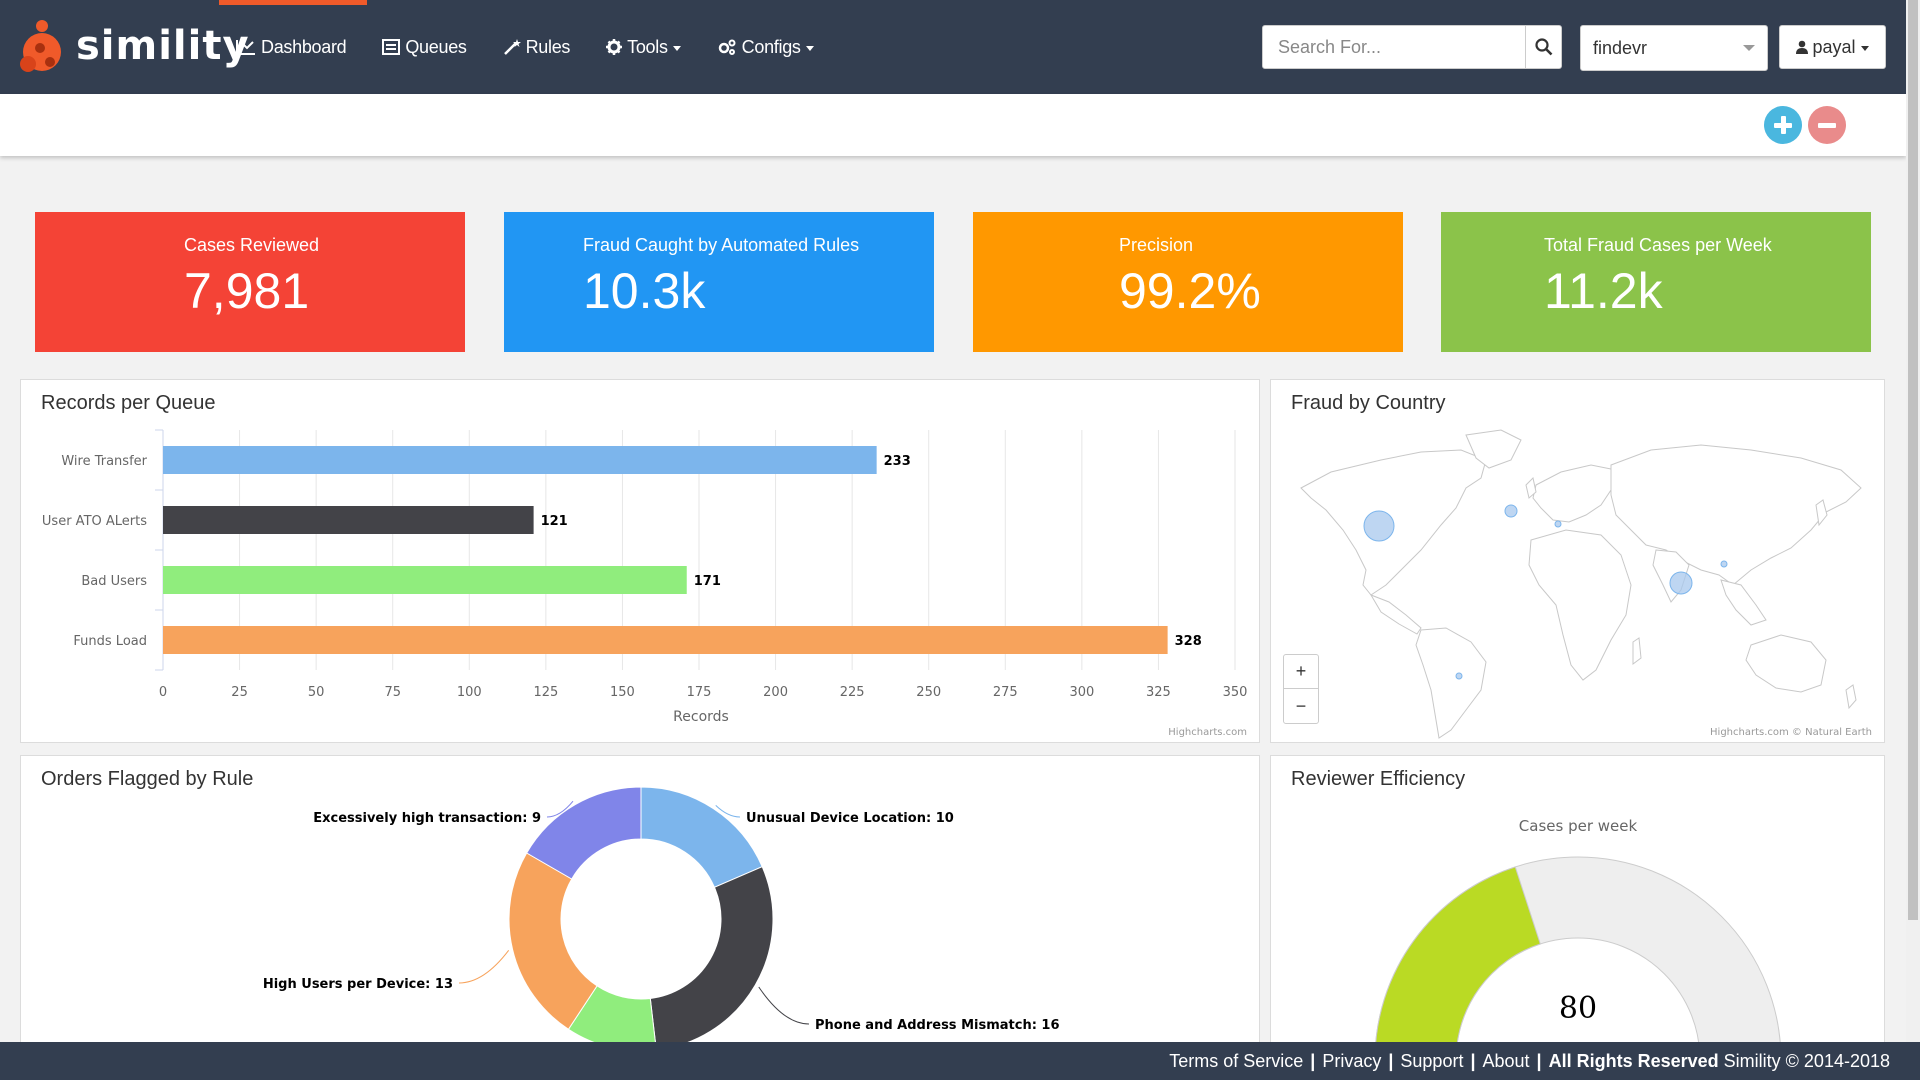  Describe the element at coordinates (163, 692) in the screenshot. I see `x-tick-label: 0` at that location.